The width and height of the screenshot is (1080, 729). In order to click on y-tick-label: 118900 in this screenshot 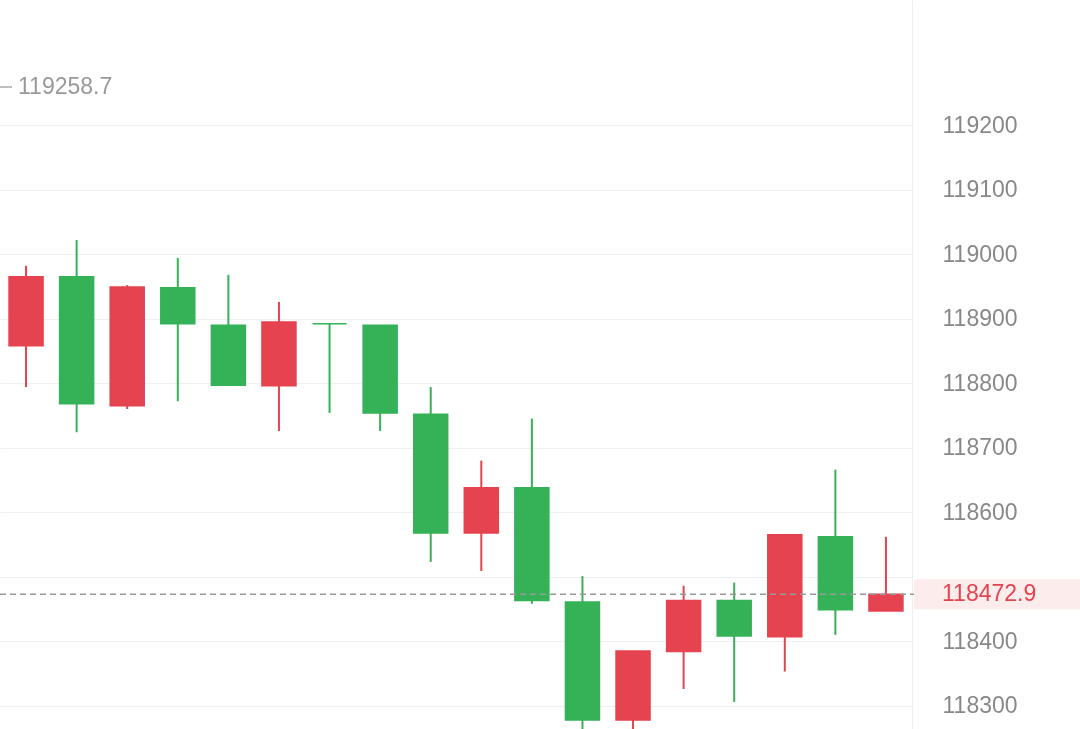, I will do `click(980, 318)`.